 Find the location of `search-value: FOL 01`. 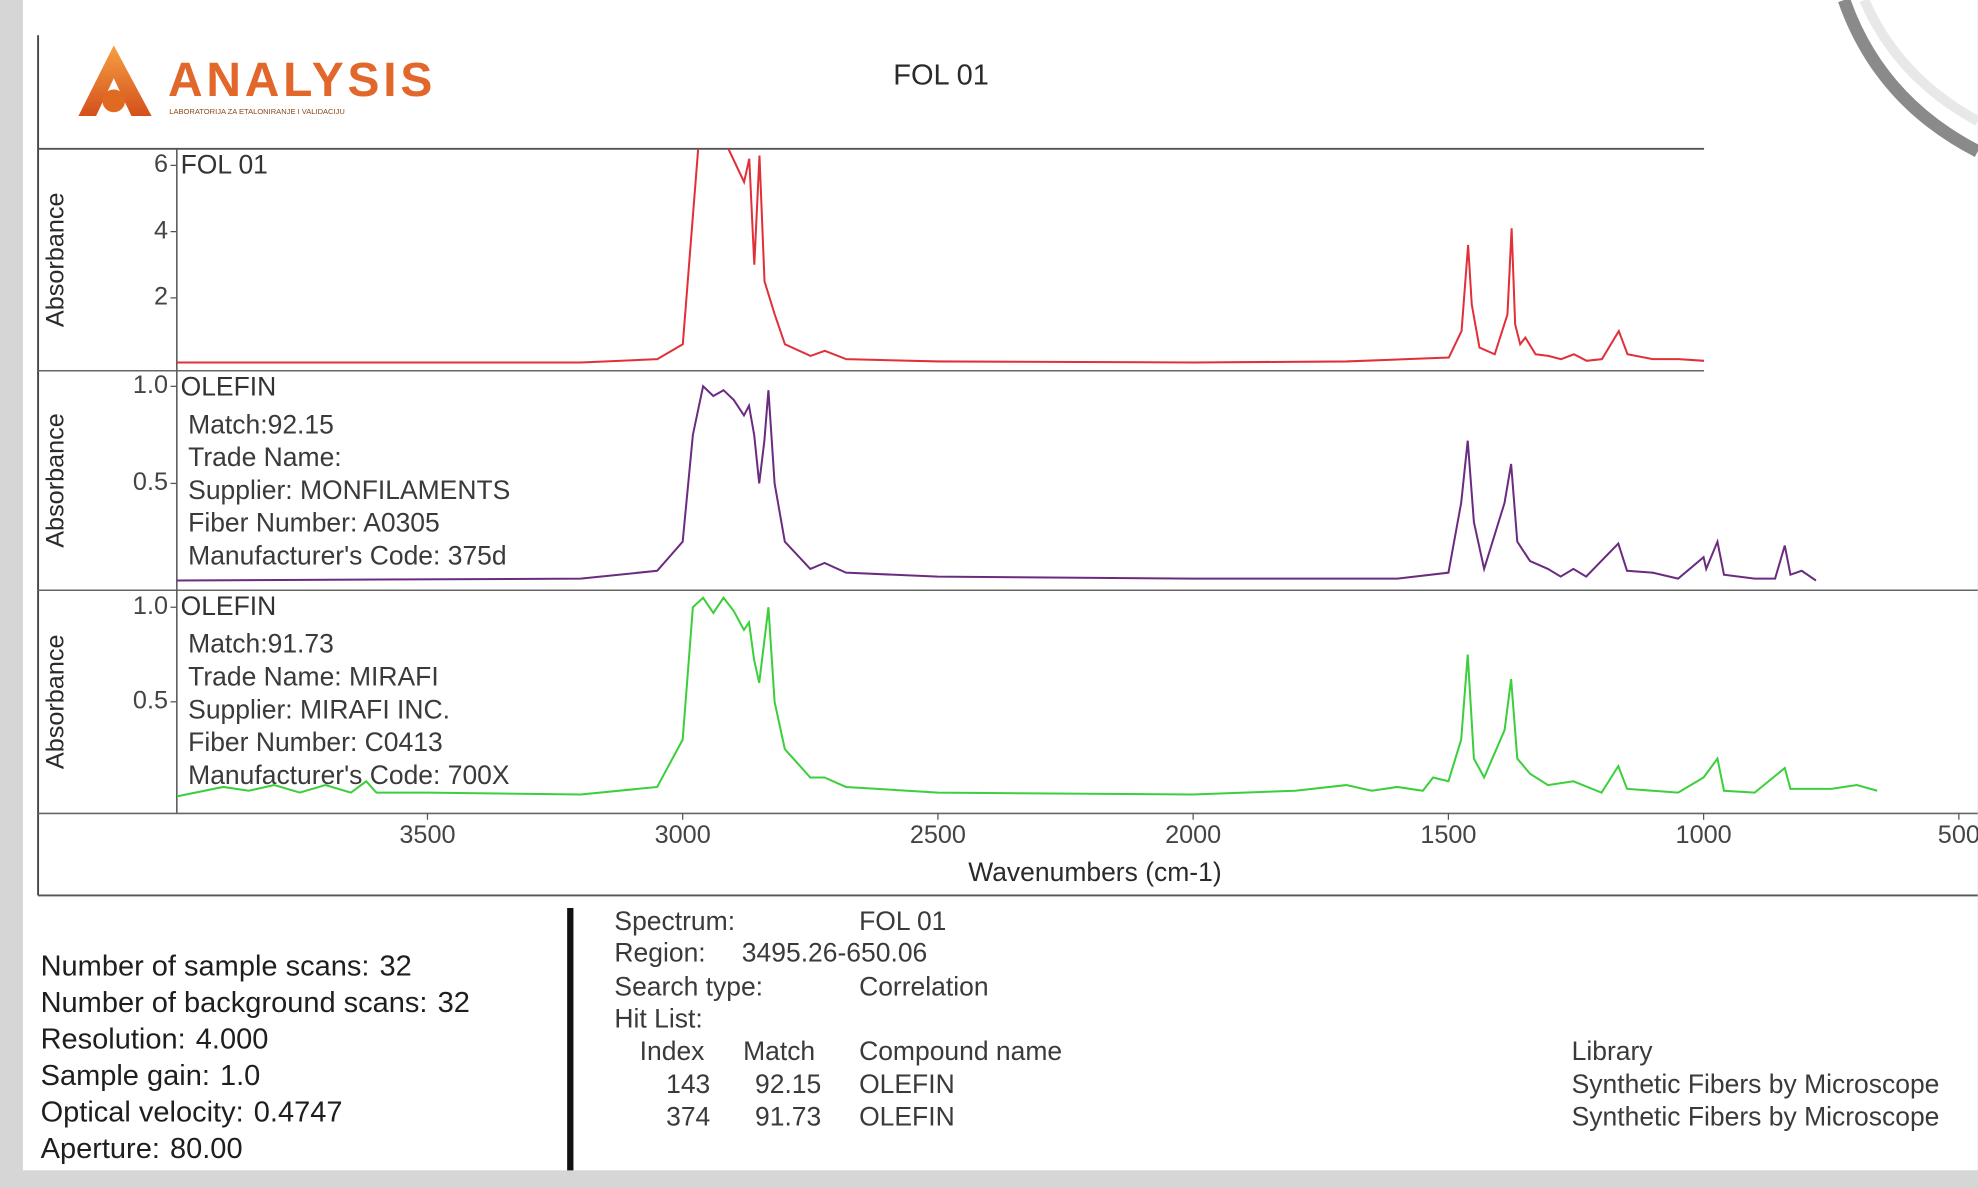

search-value: FOL 01 is located at coordinates (902, 921).